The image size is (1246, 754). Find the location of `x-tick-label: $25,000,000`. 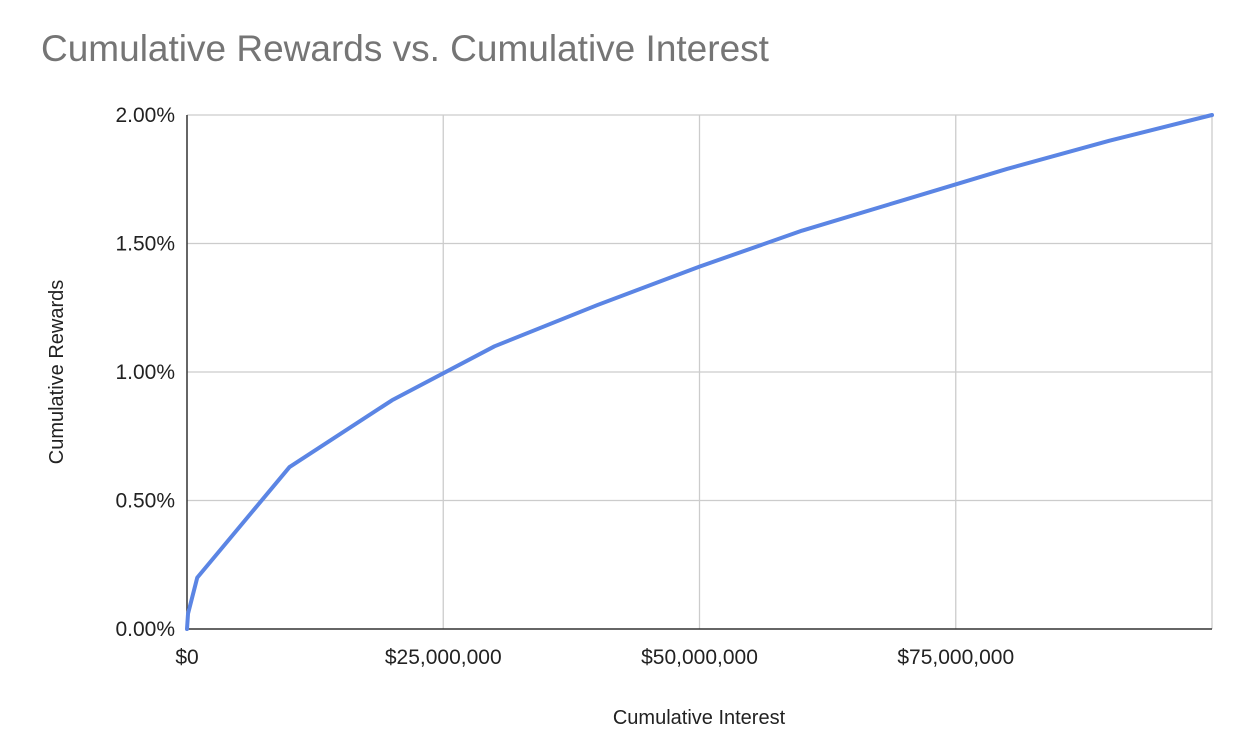

x-tick-label: $25,000,000 is located at coordinates (443, 657).